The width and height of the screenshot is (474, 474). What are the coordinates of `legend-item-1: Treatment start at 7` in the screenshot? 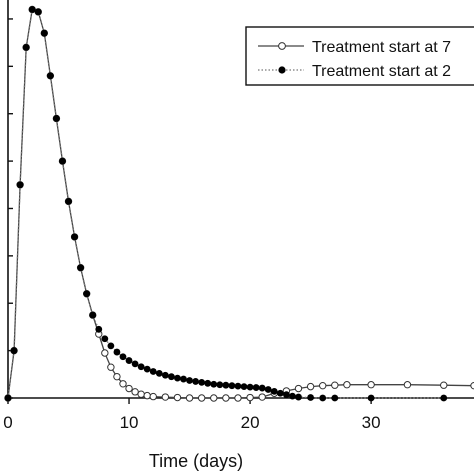 It's located at (354, 47).